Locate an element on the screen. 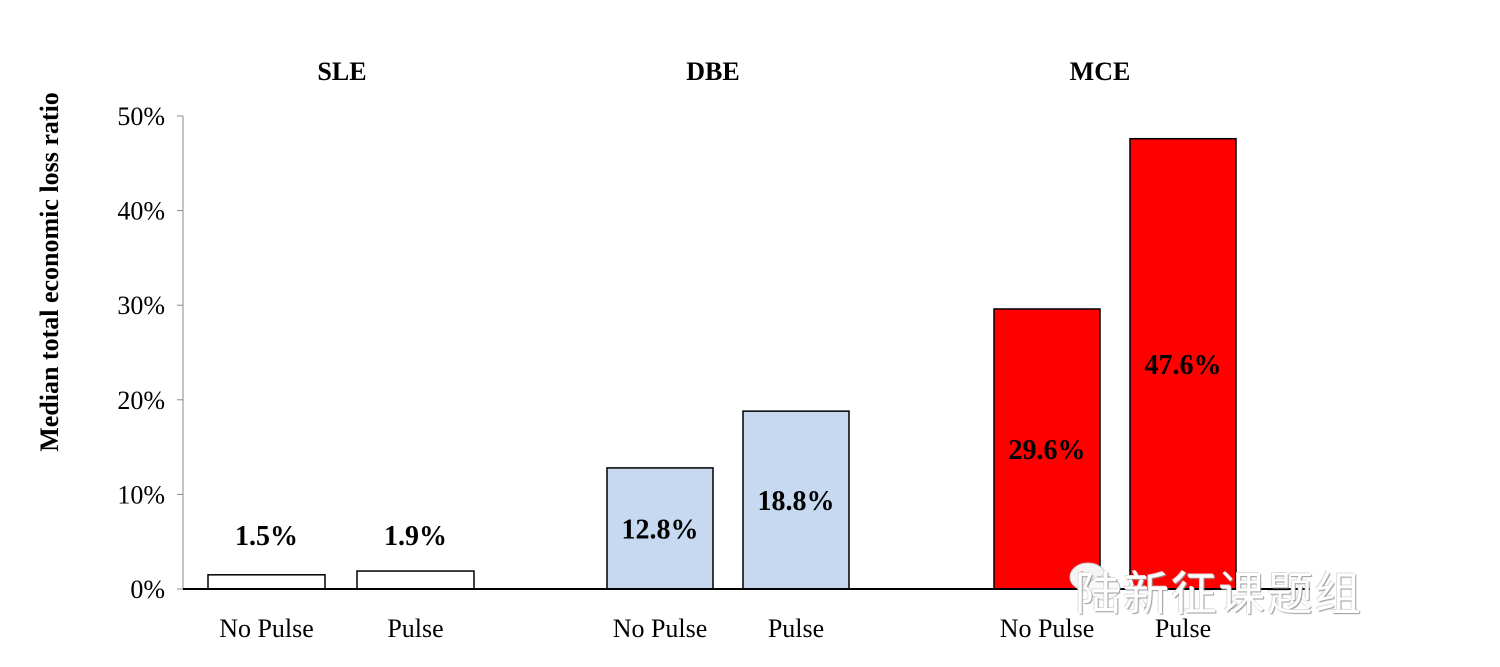  y-tick-label: 0% is located at coordinates (147, 589).